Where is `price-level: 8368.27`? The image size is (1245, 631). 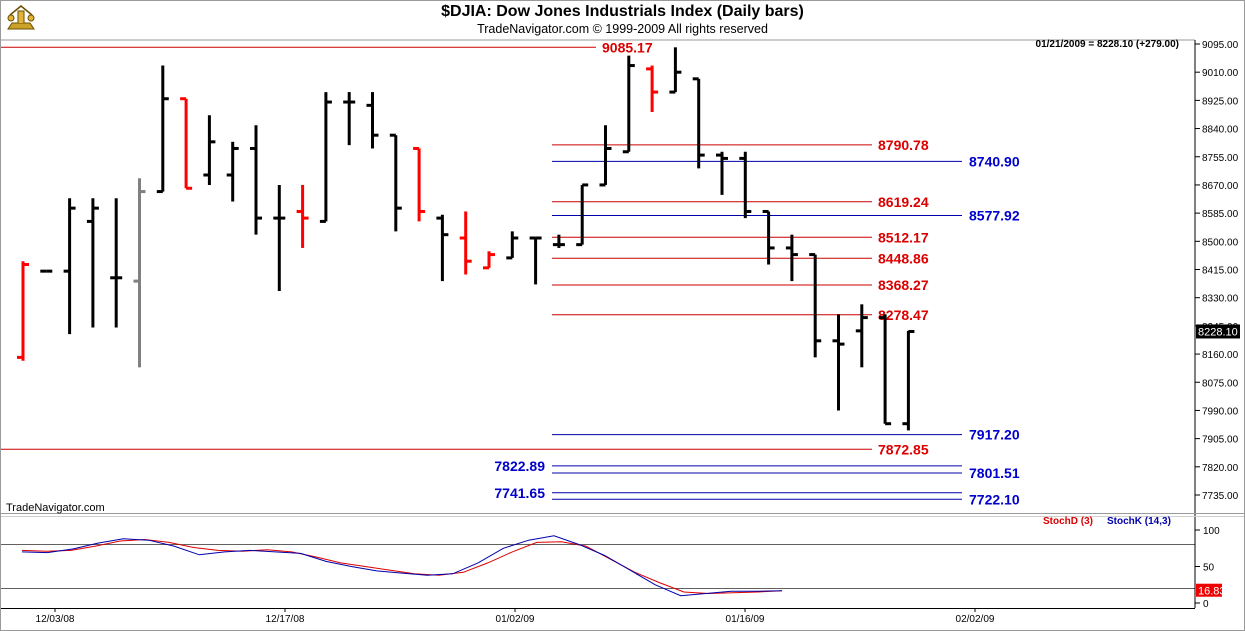
price-level: 8368.27 is located at coordinates (740, 285).